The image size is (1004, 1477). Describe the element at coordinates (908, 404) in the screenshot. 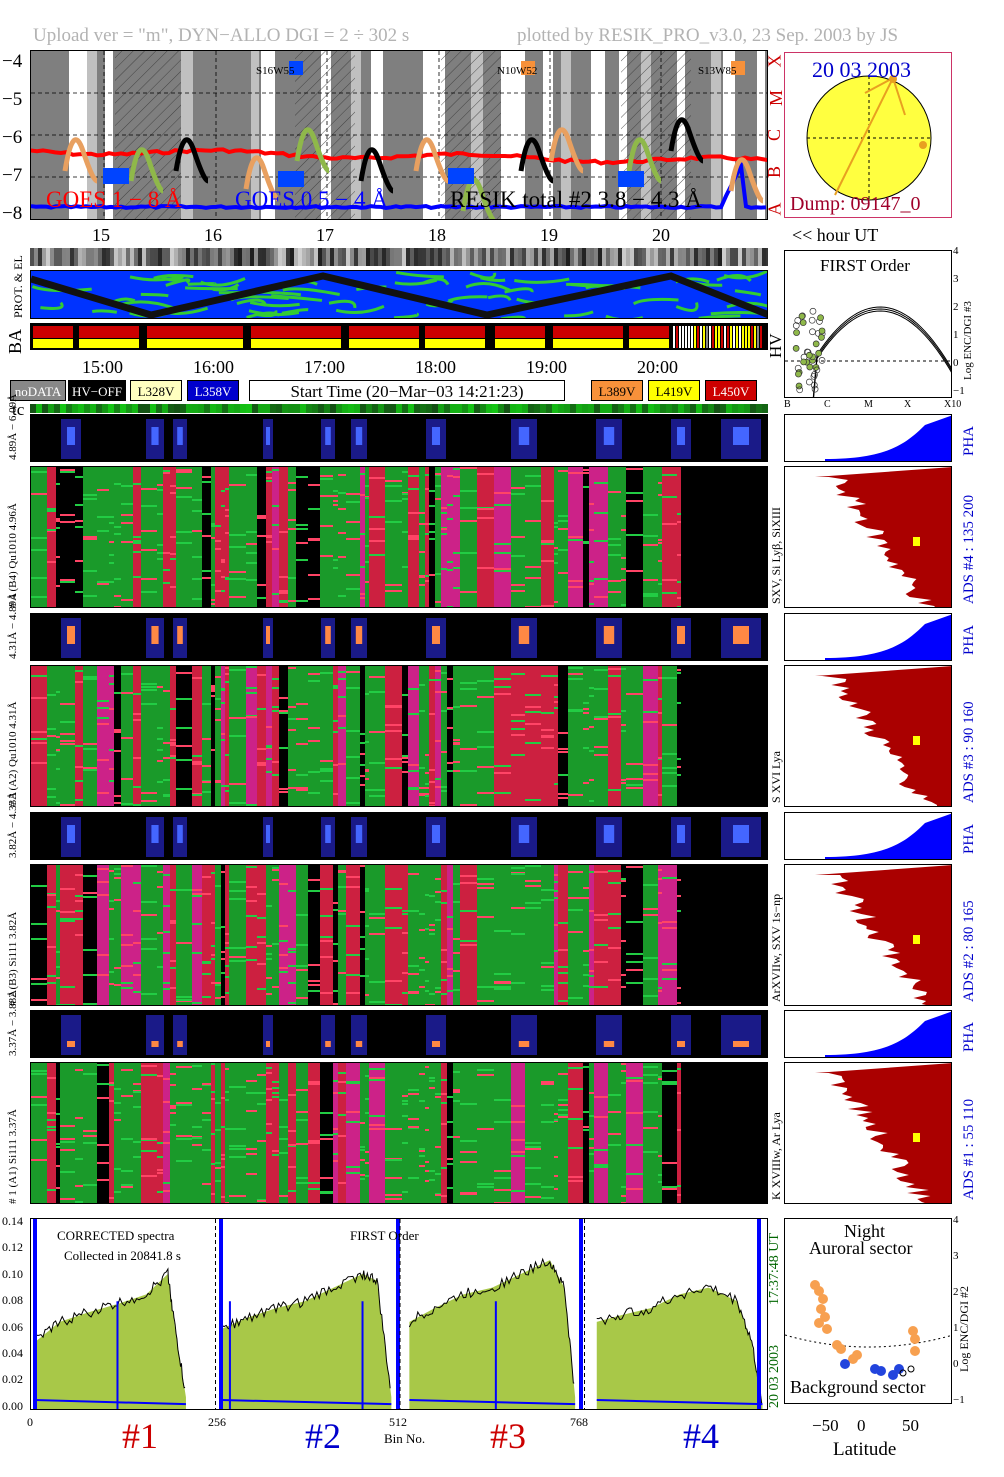

I see `first-order-xtick: X` at that location.